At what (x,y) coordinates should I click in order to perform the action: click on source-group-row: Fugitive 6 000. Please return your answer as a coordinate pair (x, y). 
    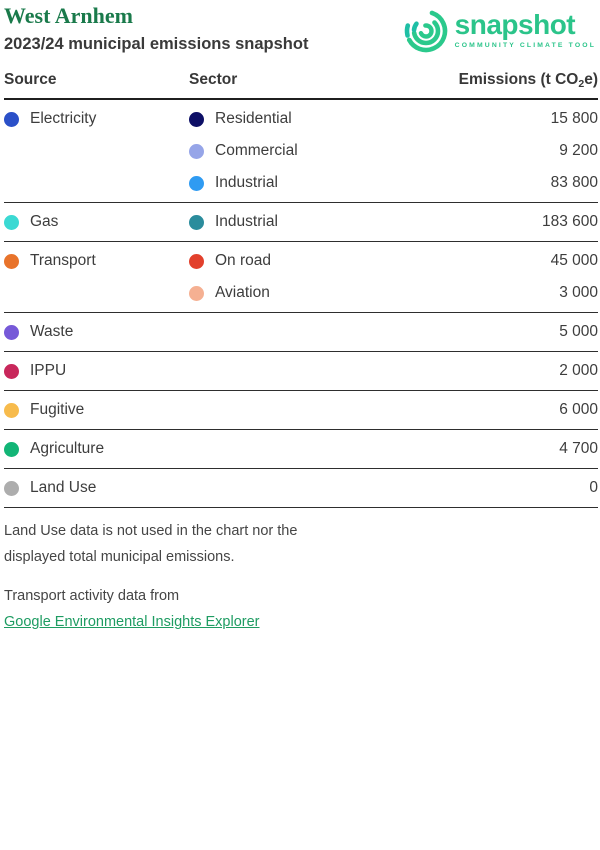
    Looking at the image, I should click on (301, 411).